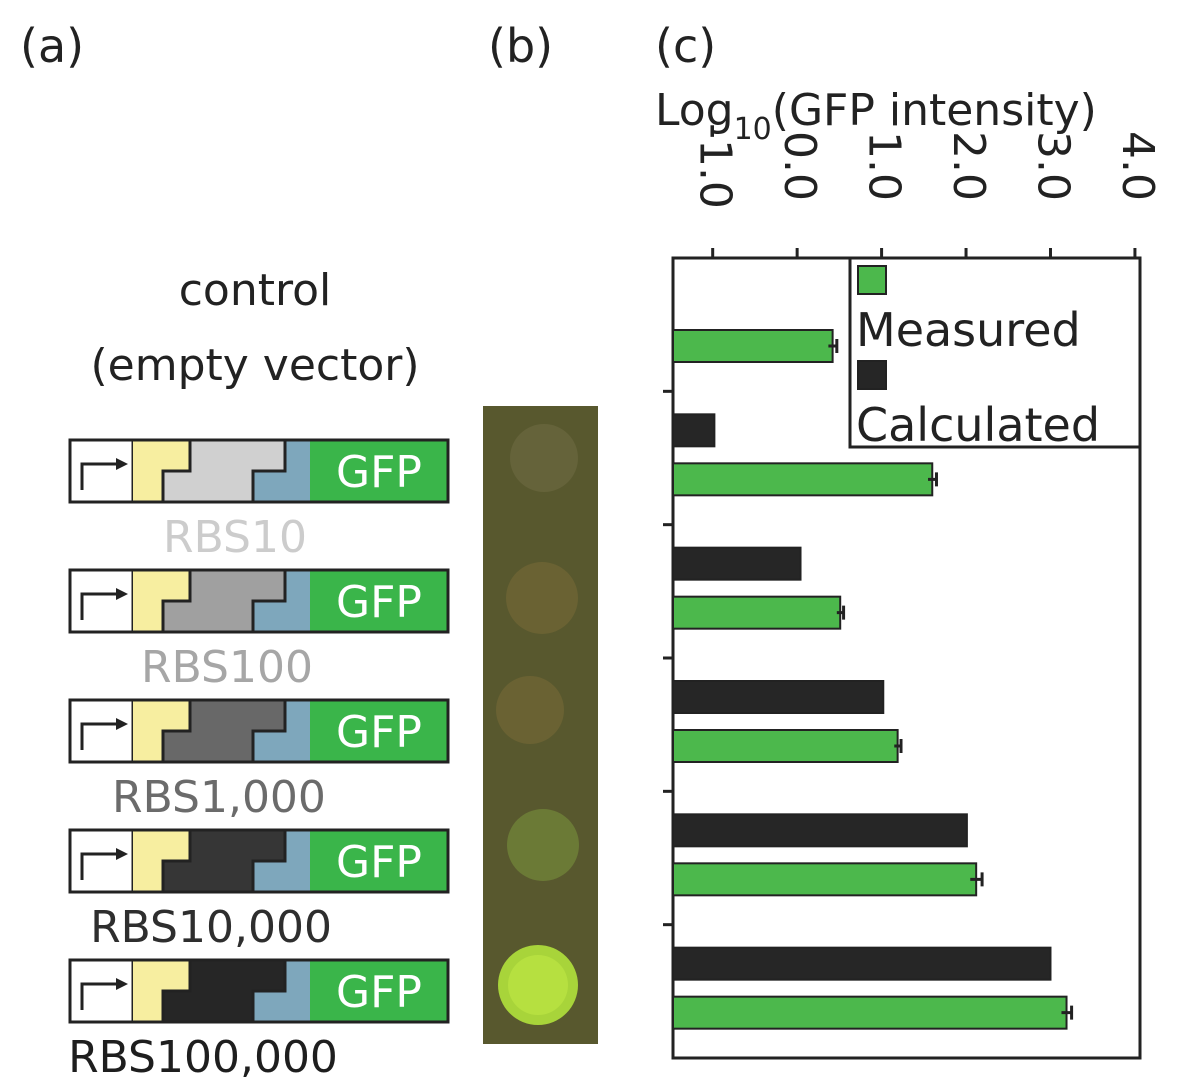  What do you see at coordinates (685, 46) in the screenshot?
I see `panel-label: (c)` at bounding box center [685, 46].